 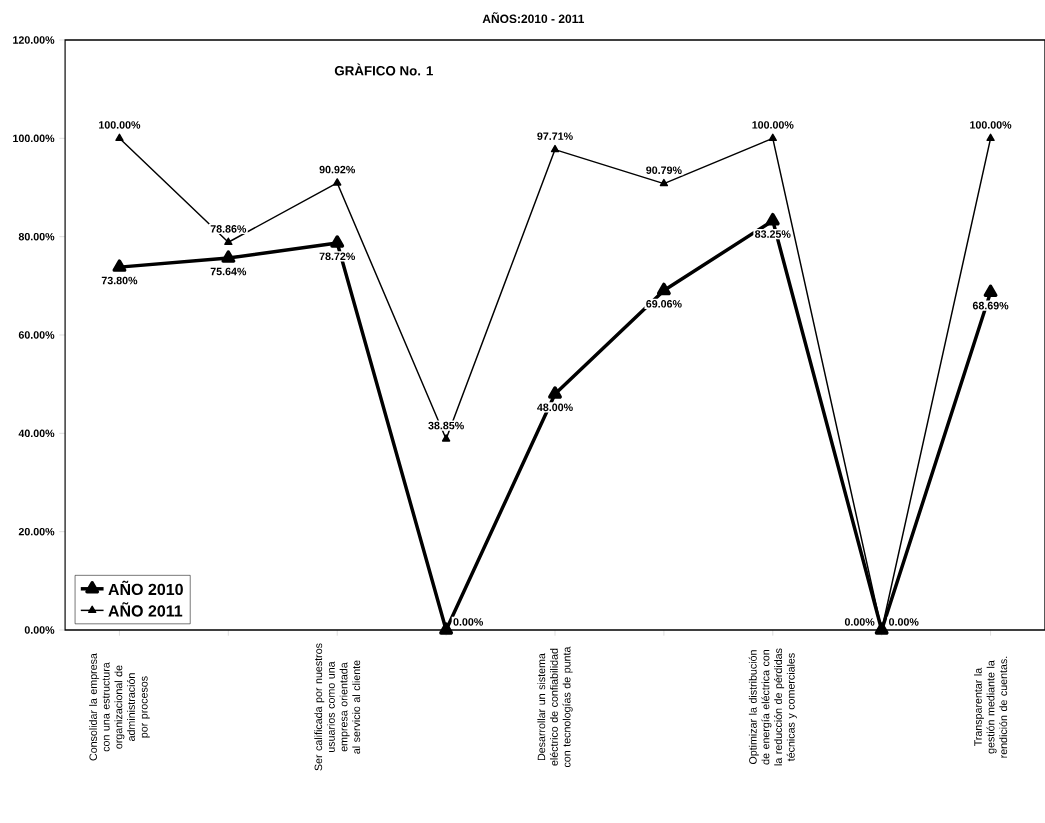 I want to click on y-tick-label: 80.00%, so click(x=36, y=236).